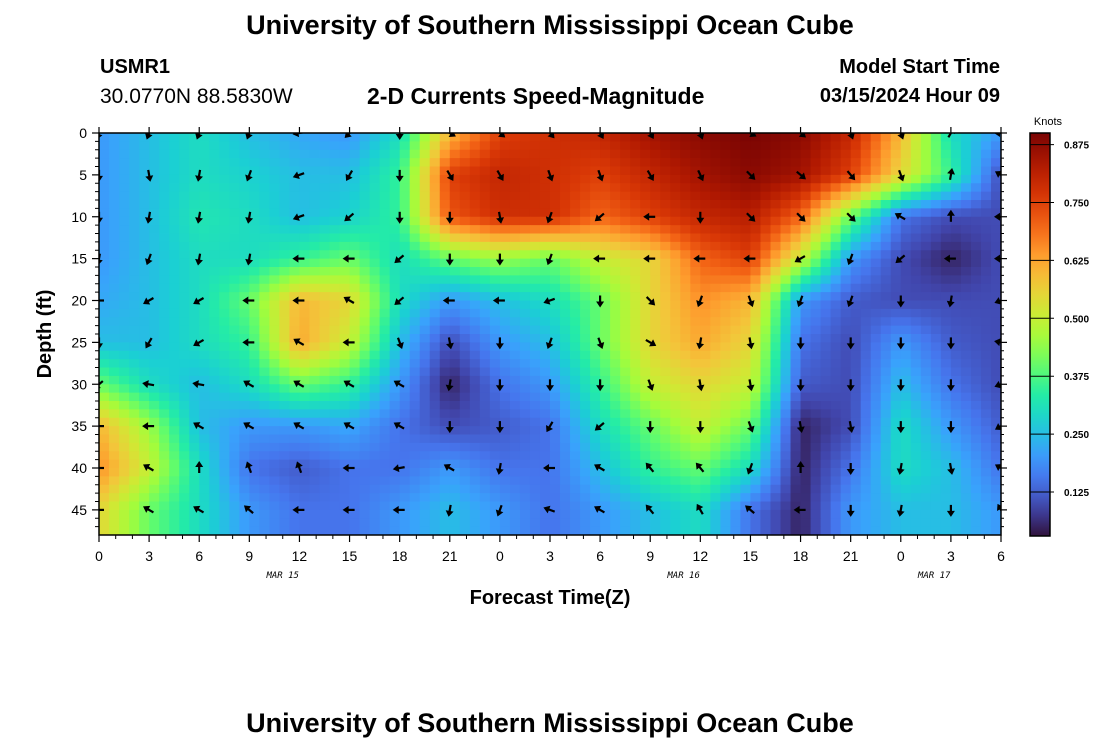 Image resolution: width=1100 pixels, height=750 pixels. What do you see at coordinates (282, 576) in the screenshot?
I see `date-label: MAR 15` at bounding box center [282, 576].